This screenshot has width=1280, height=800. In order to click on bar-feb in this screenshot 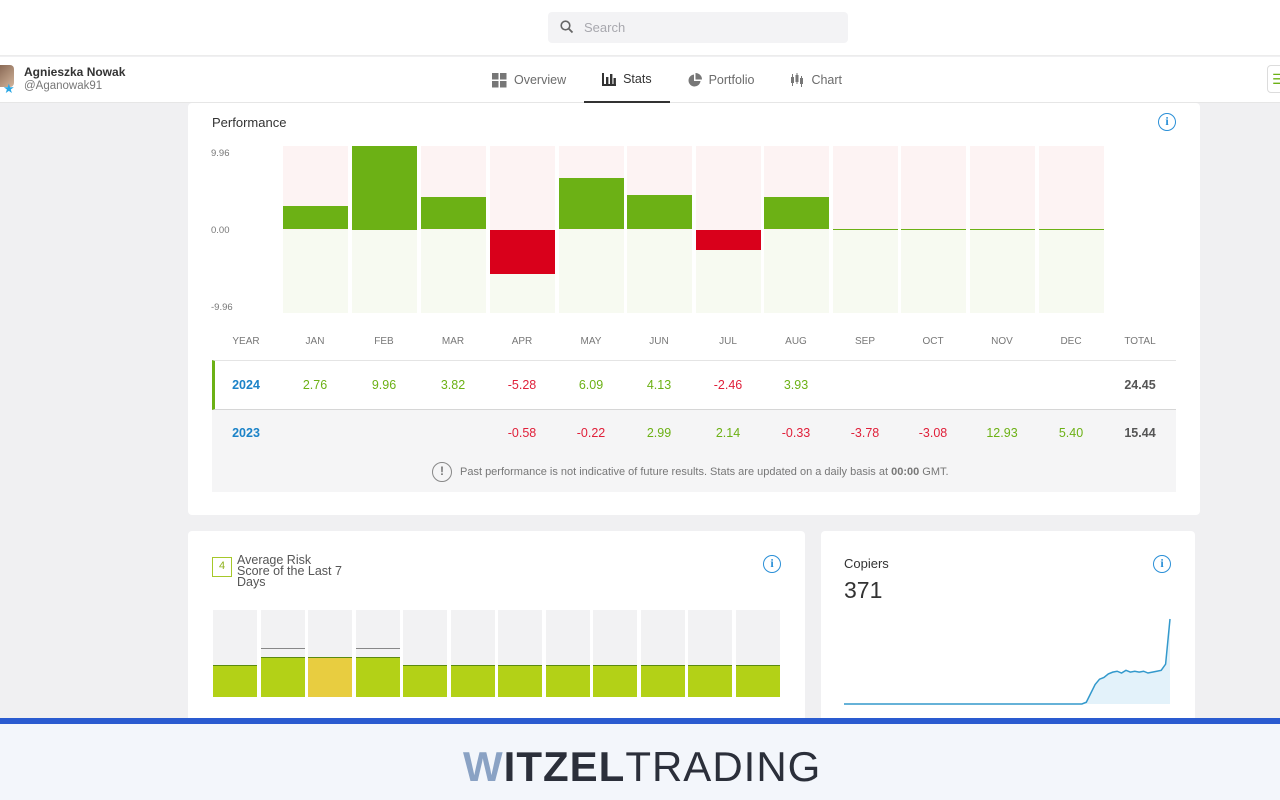, I will do `click(384, 188)`.